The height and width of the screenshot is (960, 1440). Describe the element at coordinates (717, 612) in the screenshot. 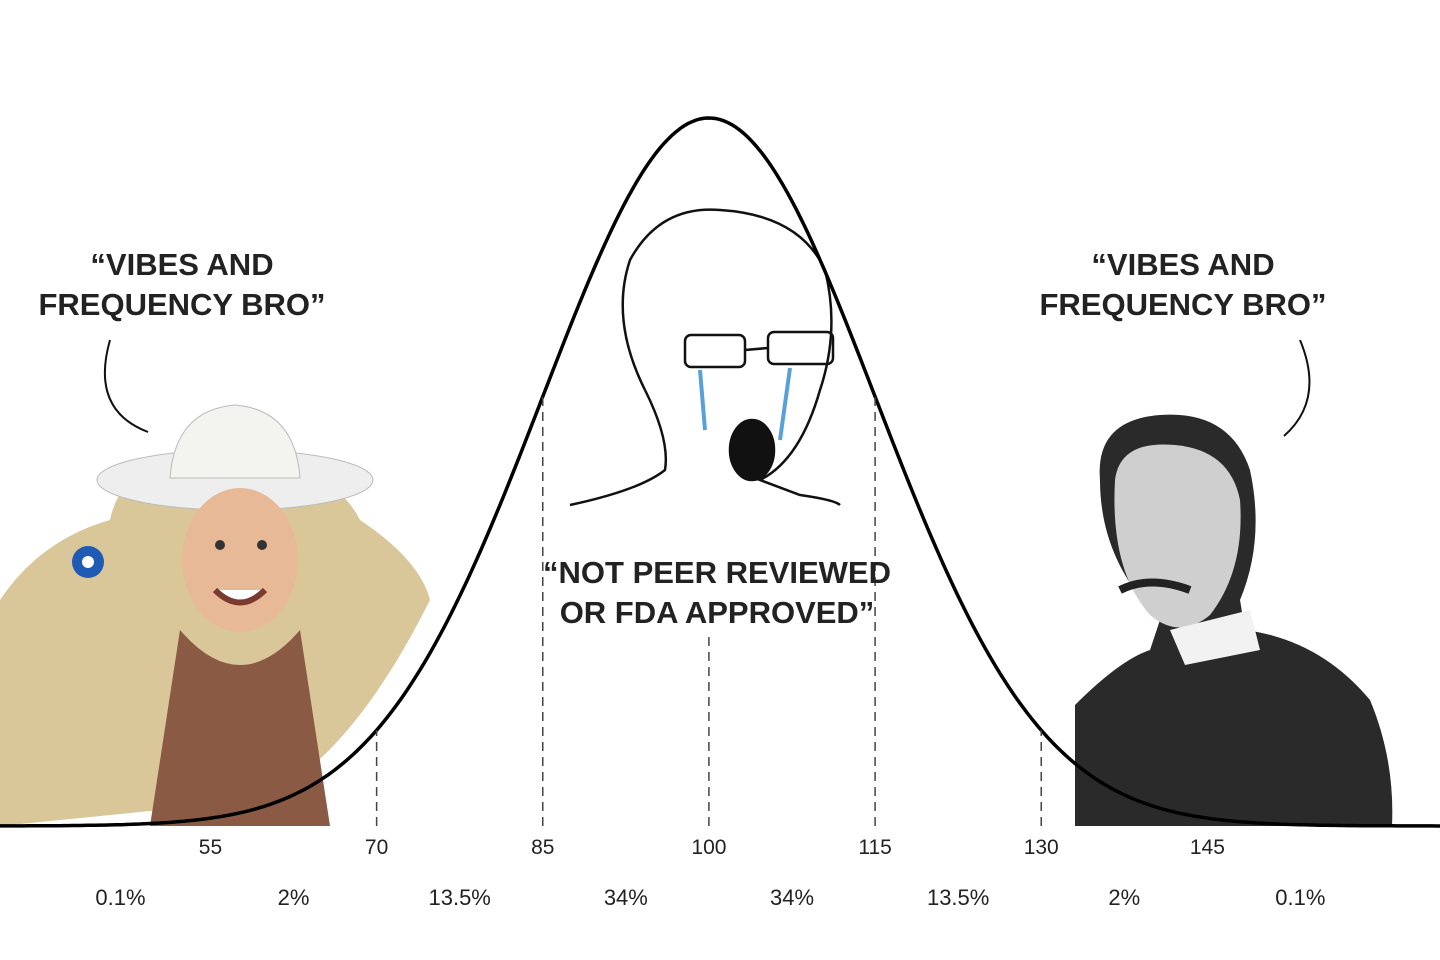

I see `quote-line: OR FDA APPROVED”` at that location.